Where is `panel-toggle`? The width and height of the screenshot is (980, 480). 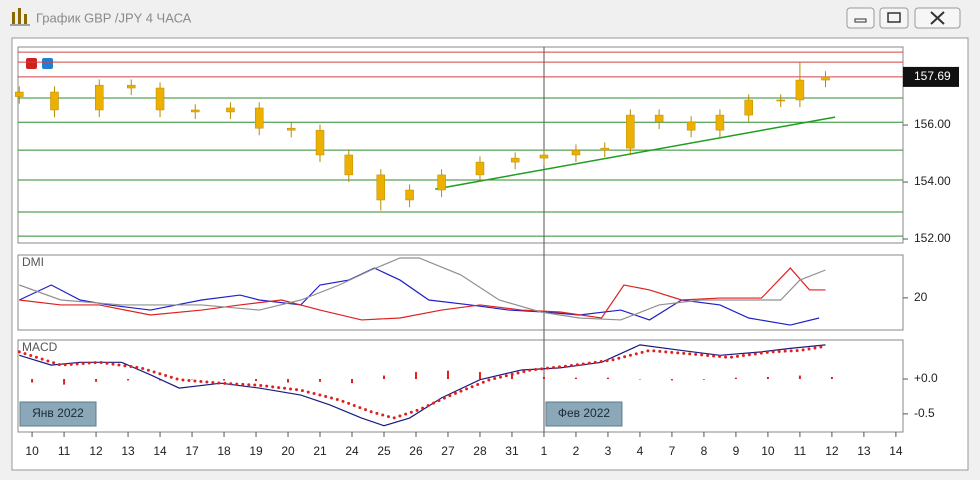 panel-toggle is located at coordinates (39, 63).